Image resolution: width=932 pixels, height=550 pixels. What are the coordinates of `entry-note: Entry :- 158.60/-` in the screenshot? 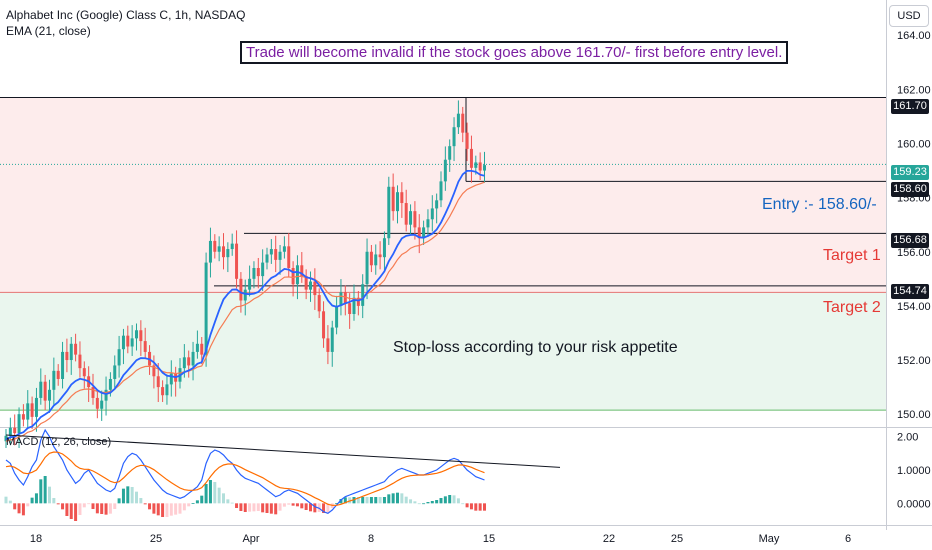 It's located at (819, 204).